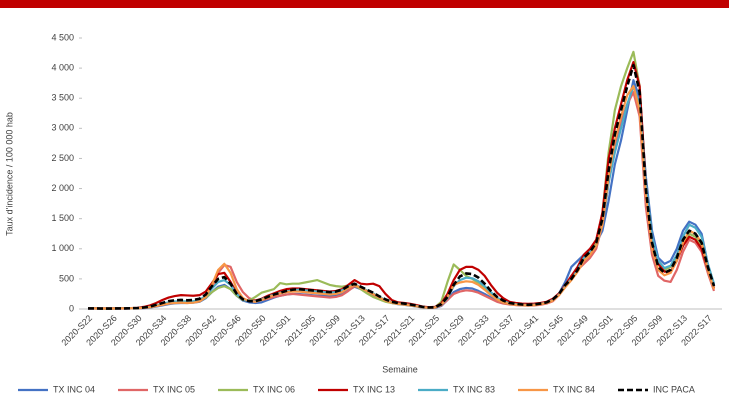 This screenshot has width=729, height=403. I want to click on x-axis-title: Semaine, so click(400, 369).